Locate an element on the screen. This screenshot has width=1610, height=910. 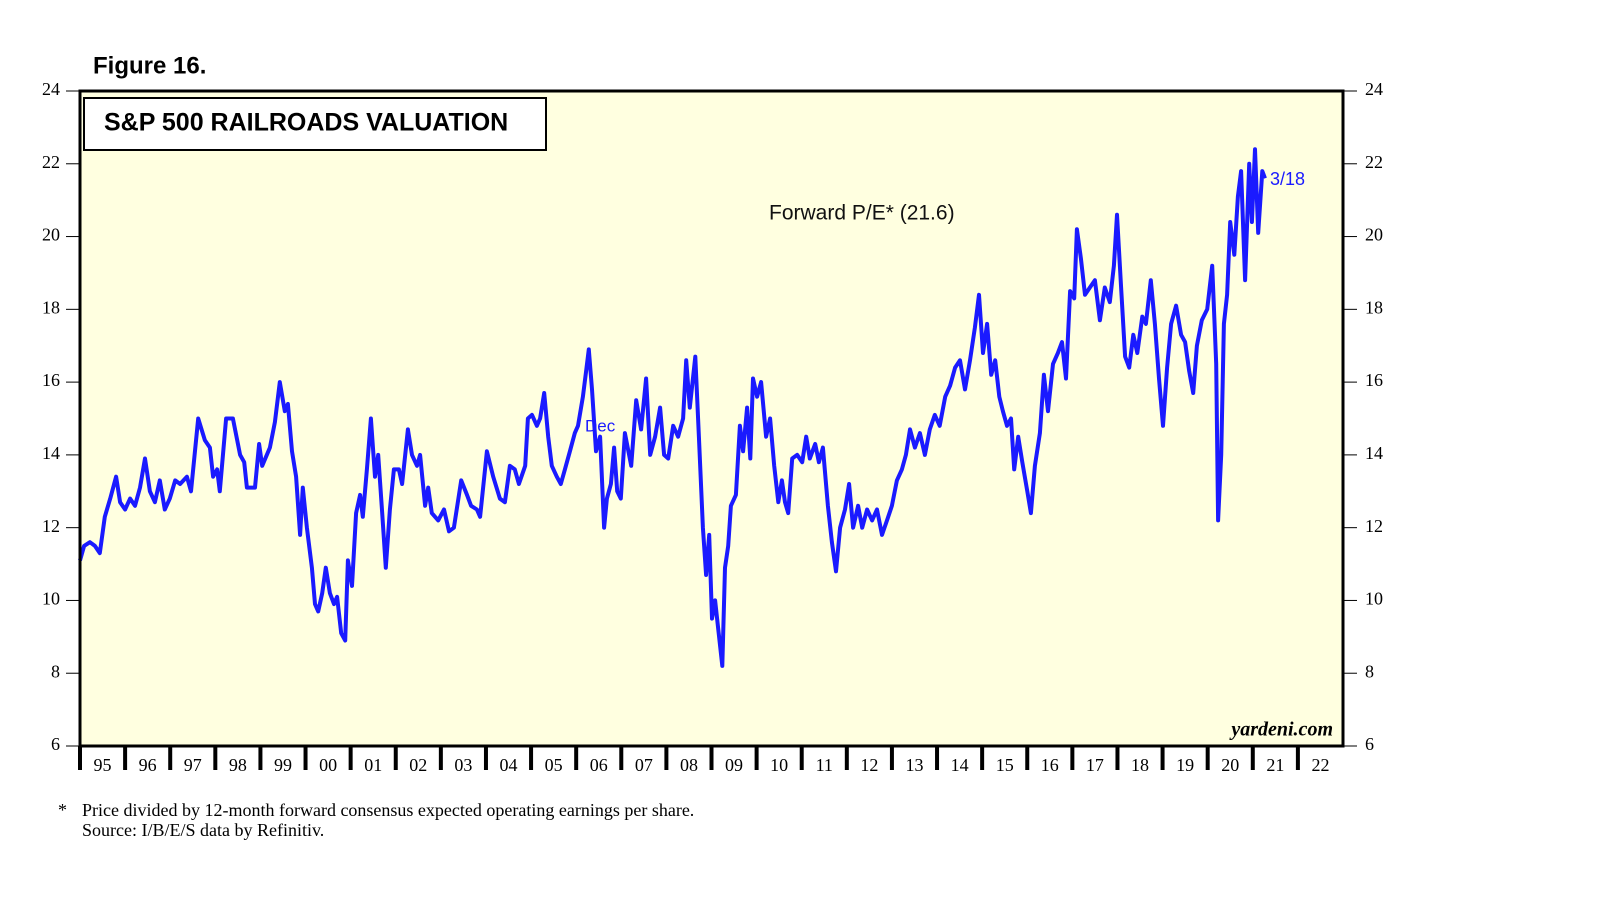
y2-tick-label: 24 is located at coordinates (1374, 89).